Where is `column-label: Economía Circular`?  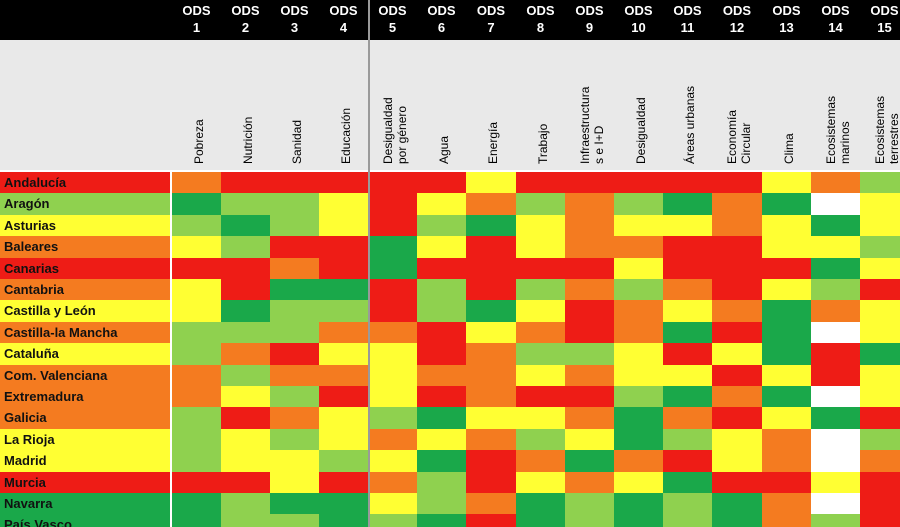
column-label: Economía Circular is located at coordinates (739, 136).